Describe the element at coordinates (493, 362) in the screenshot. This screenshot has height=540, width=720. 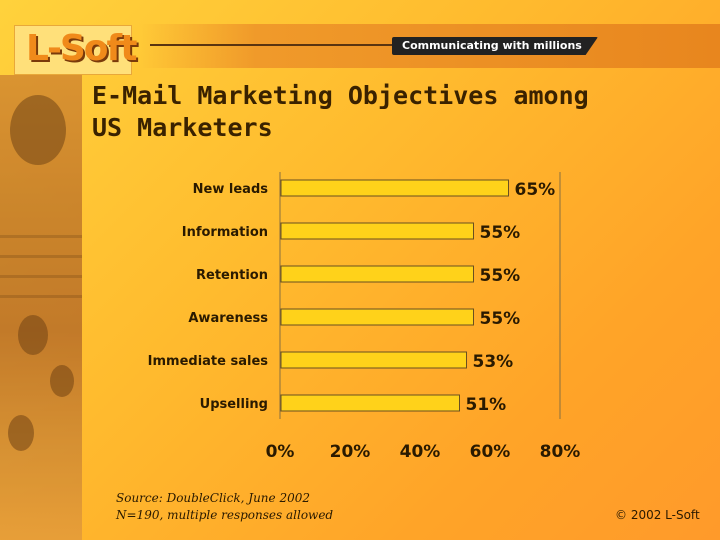
I see `value-label: 53%` at that location.